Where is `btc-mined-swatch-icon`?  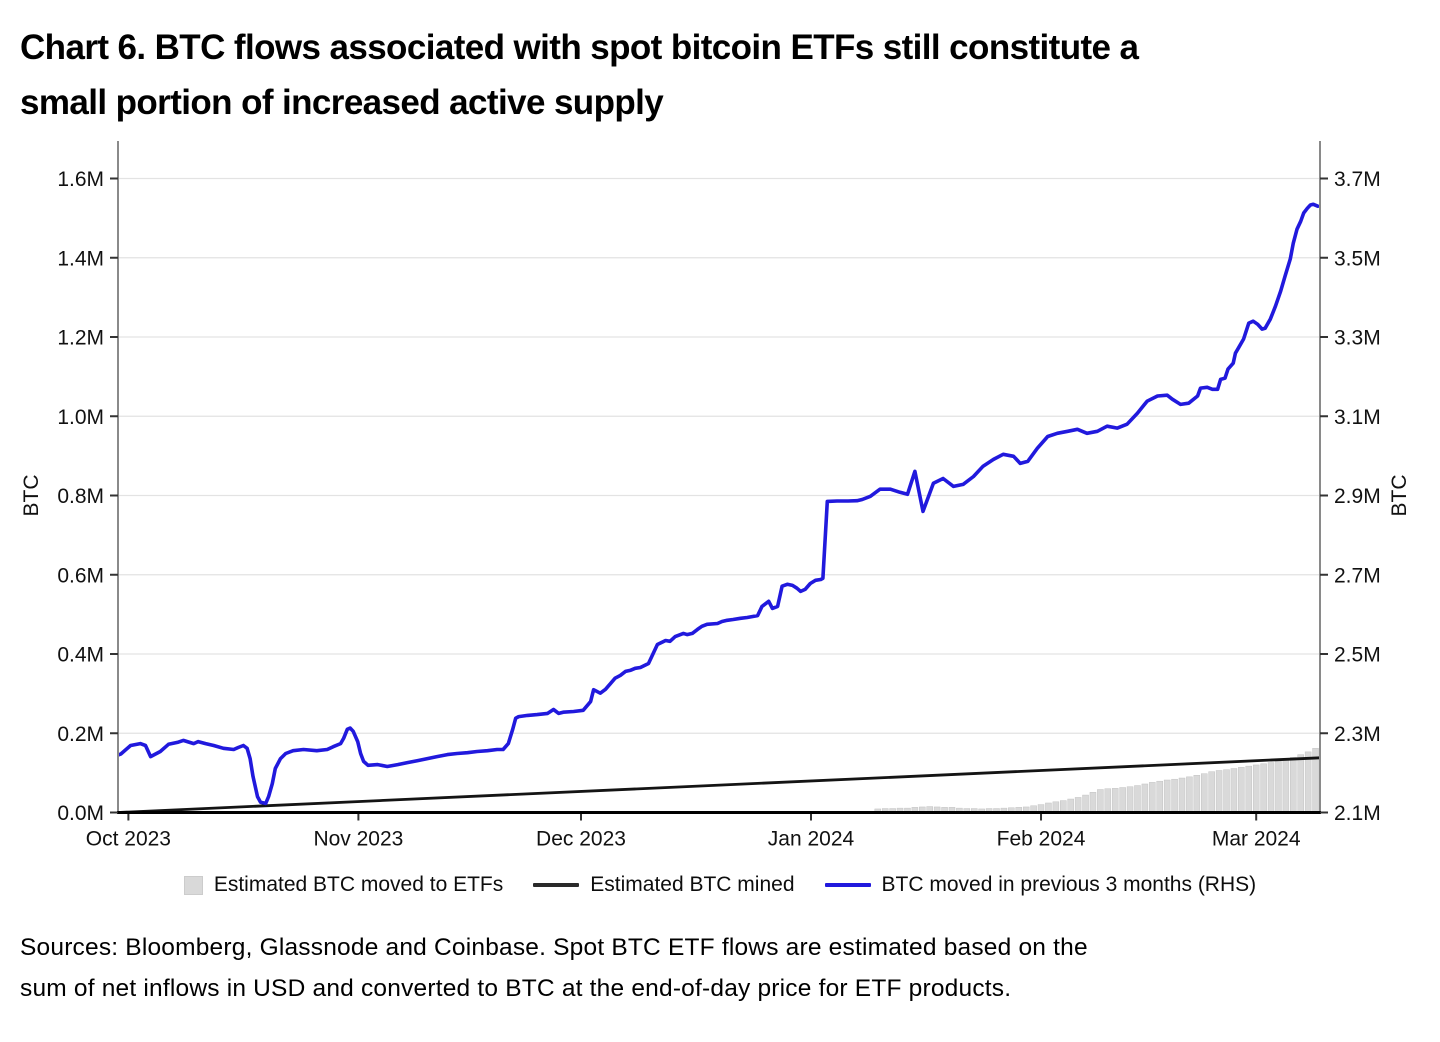
btc-mined-swatch-icon is located at coordinates (556, 885).